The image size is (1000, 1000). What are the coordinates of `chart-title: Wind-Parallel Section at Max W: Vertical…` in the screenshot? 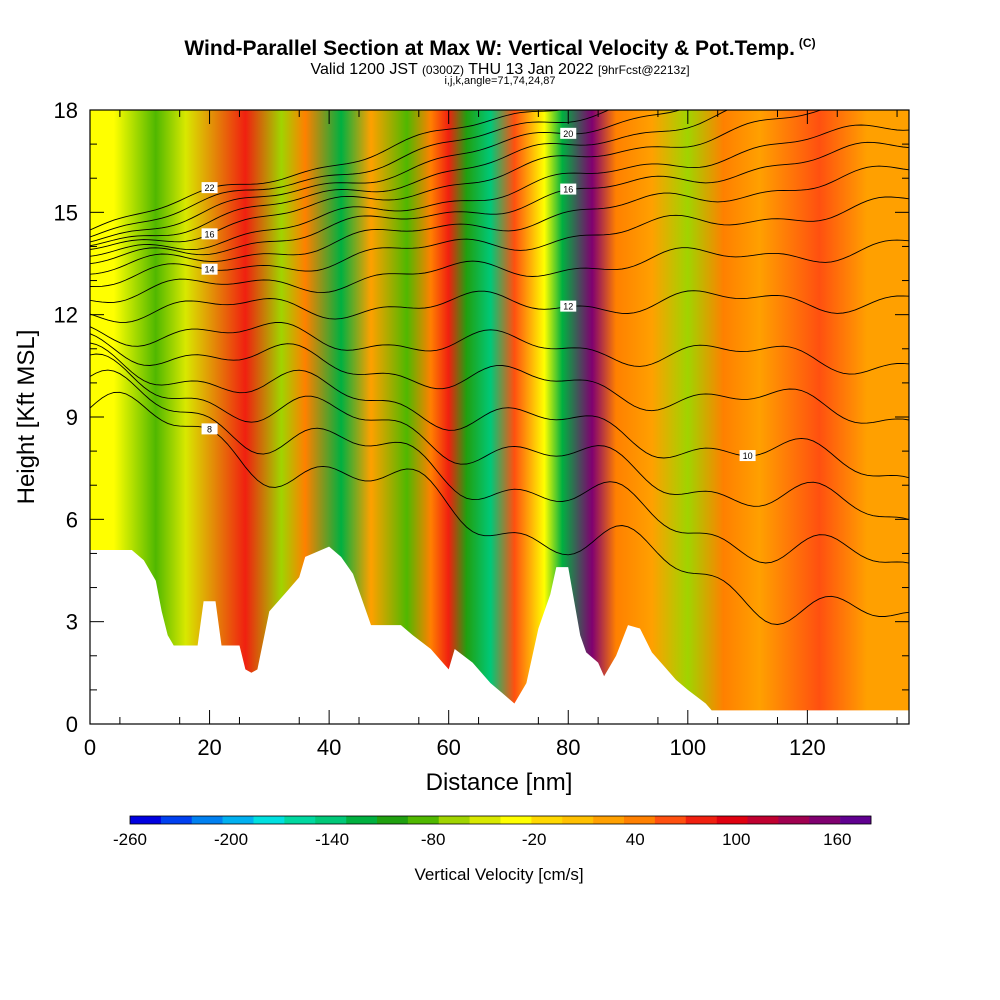 It's located at (500, 48).